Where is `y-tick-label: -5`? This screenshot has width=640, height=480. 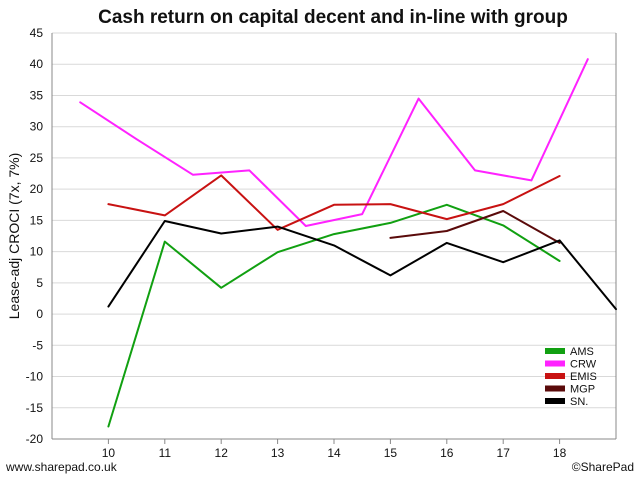
y-tick-label: -5 is located at coordinates (37, 345).